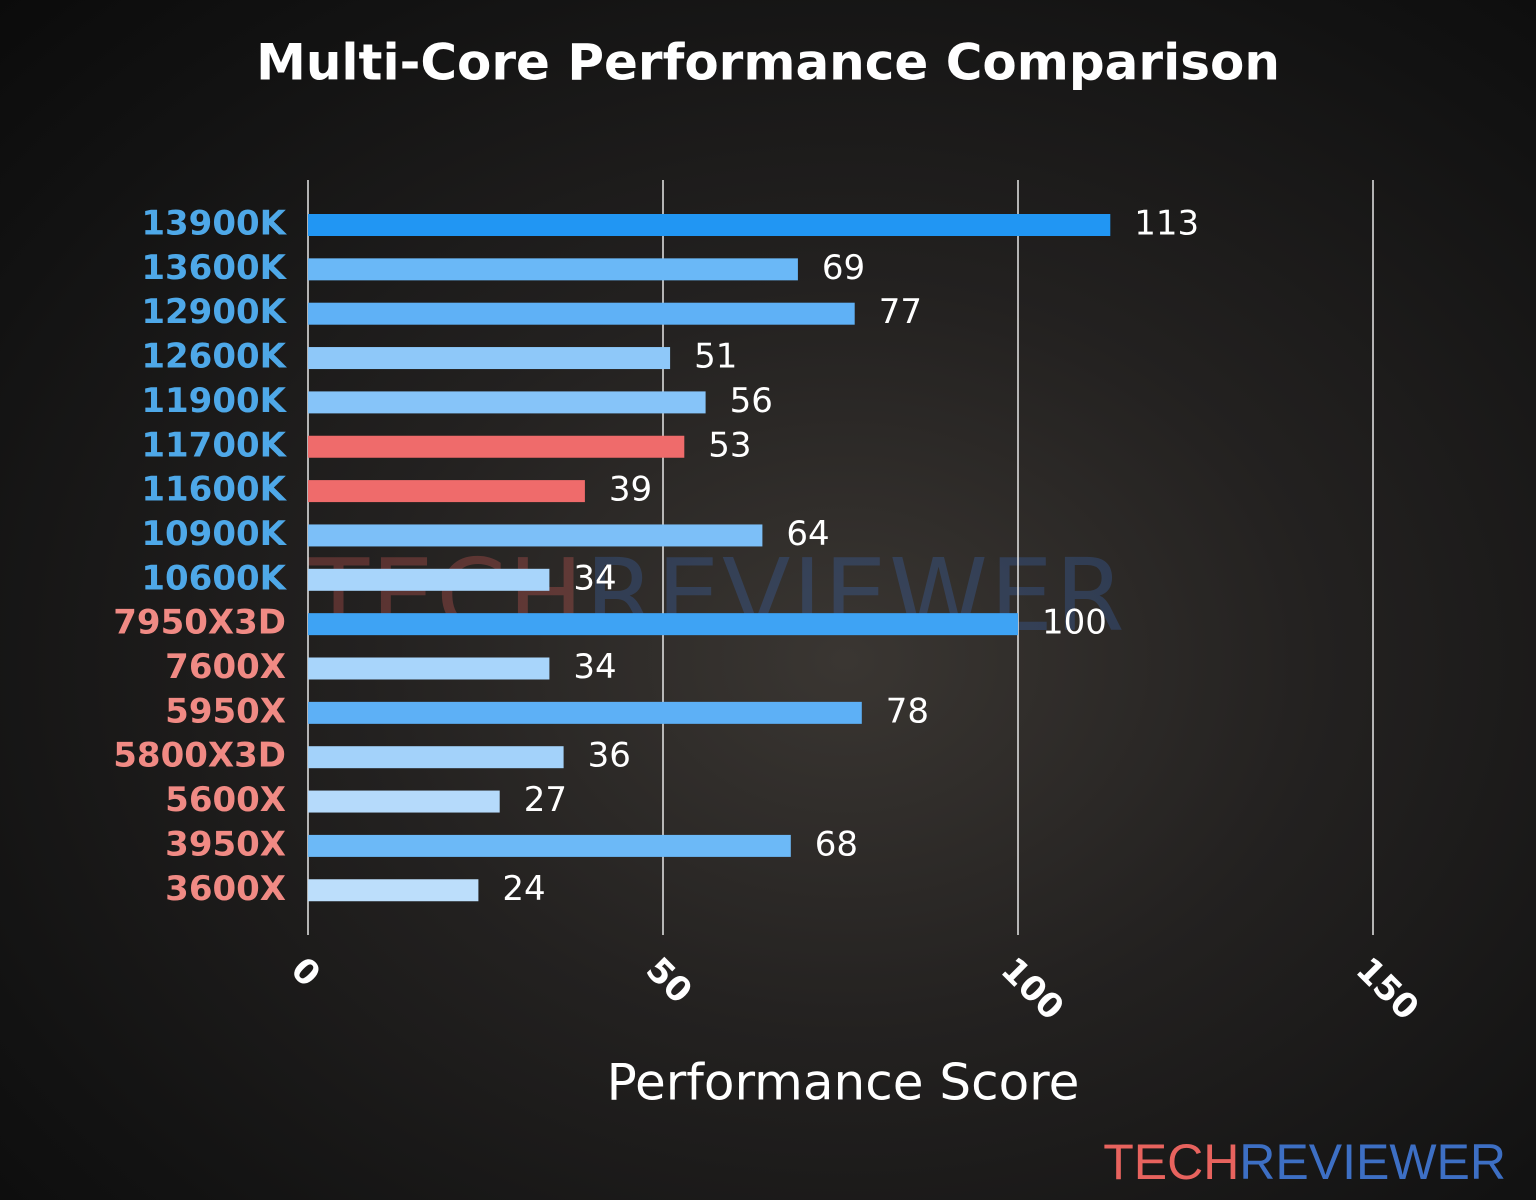 The width and height of the screenshot is (1536, 1200). I want to click on value-label: 100, so click(1074, 623).